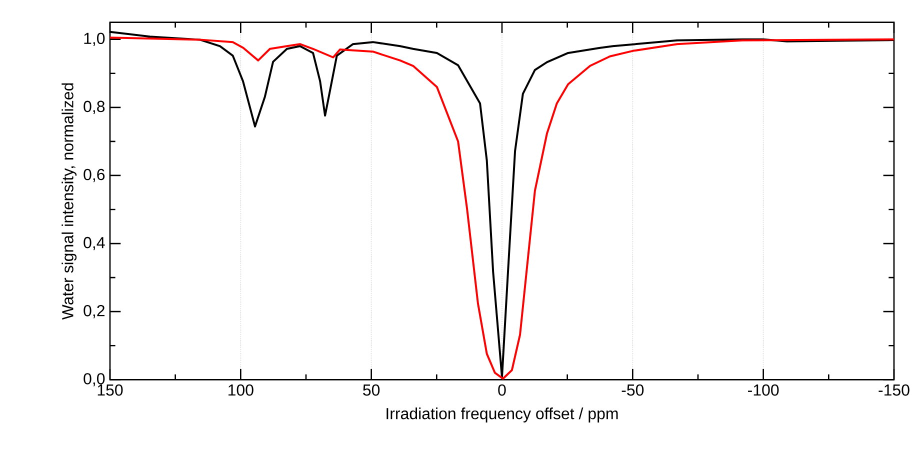  Describe the element at coordinates (94, 39) in the screenshot. I see `y-tick-label: 1,0` at that location.